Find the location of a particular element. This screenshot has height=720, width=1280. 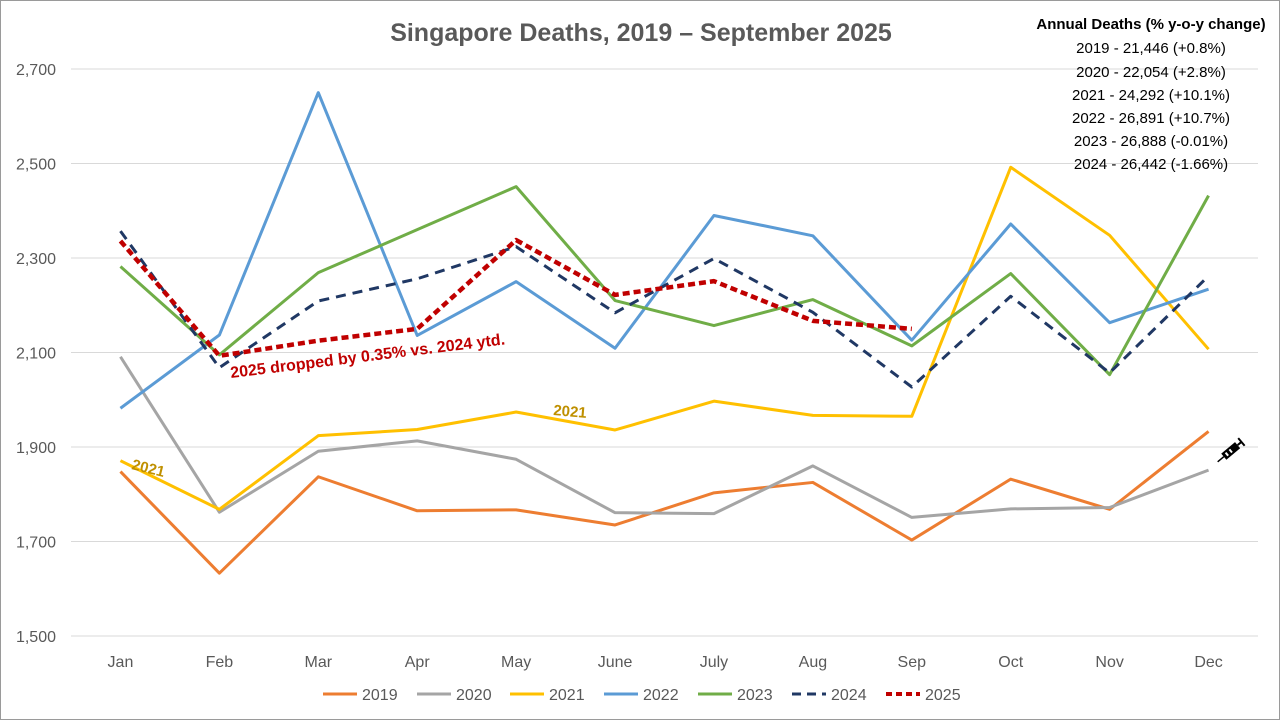

x-tick-label: Feb is located at coordinates (220, 662).